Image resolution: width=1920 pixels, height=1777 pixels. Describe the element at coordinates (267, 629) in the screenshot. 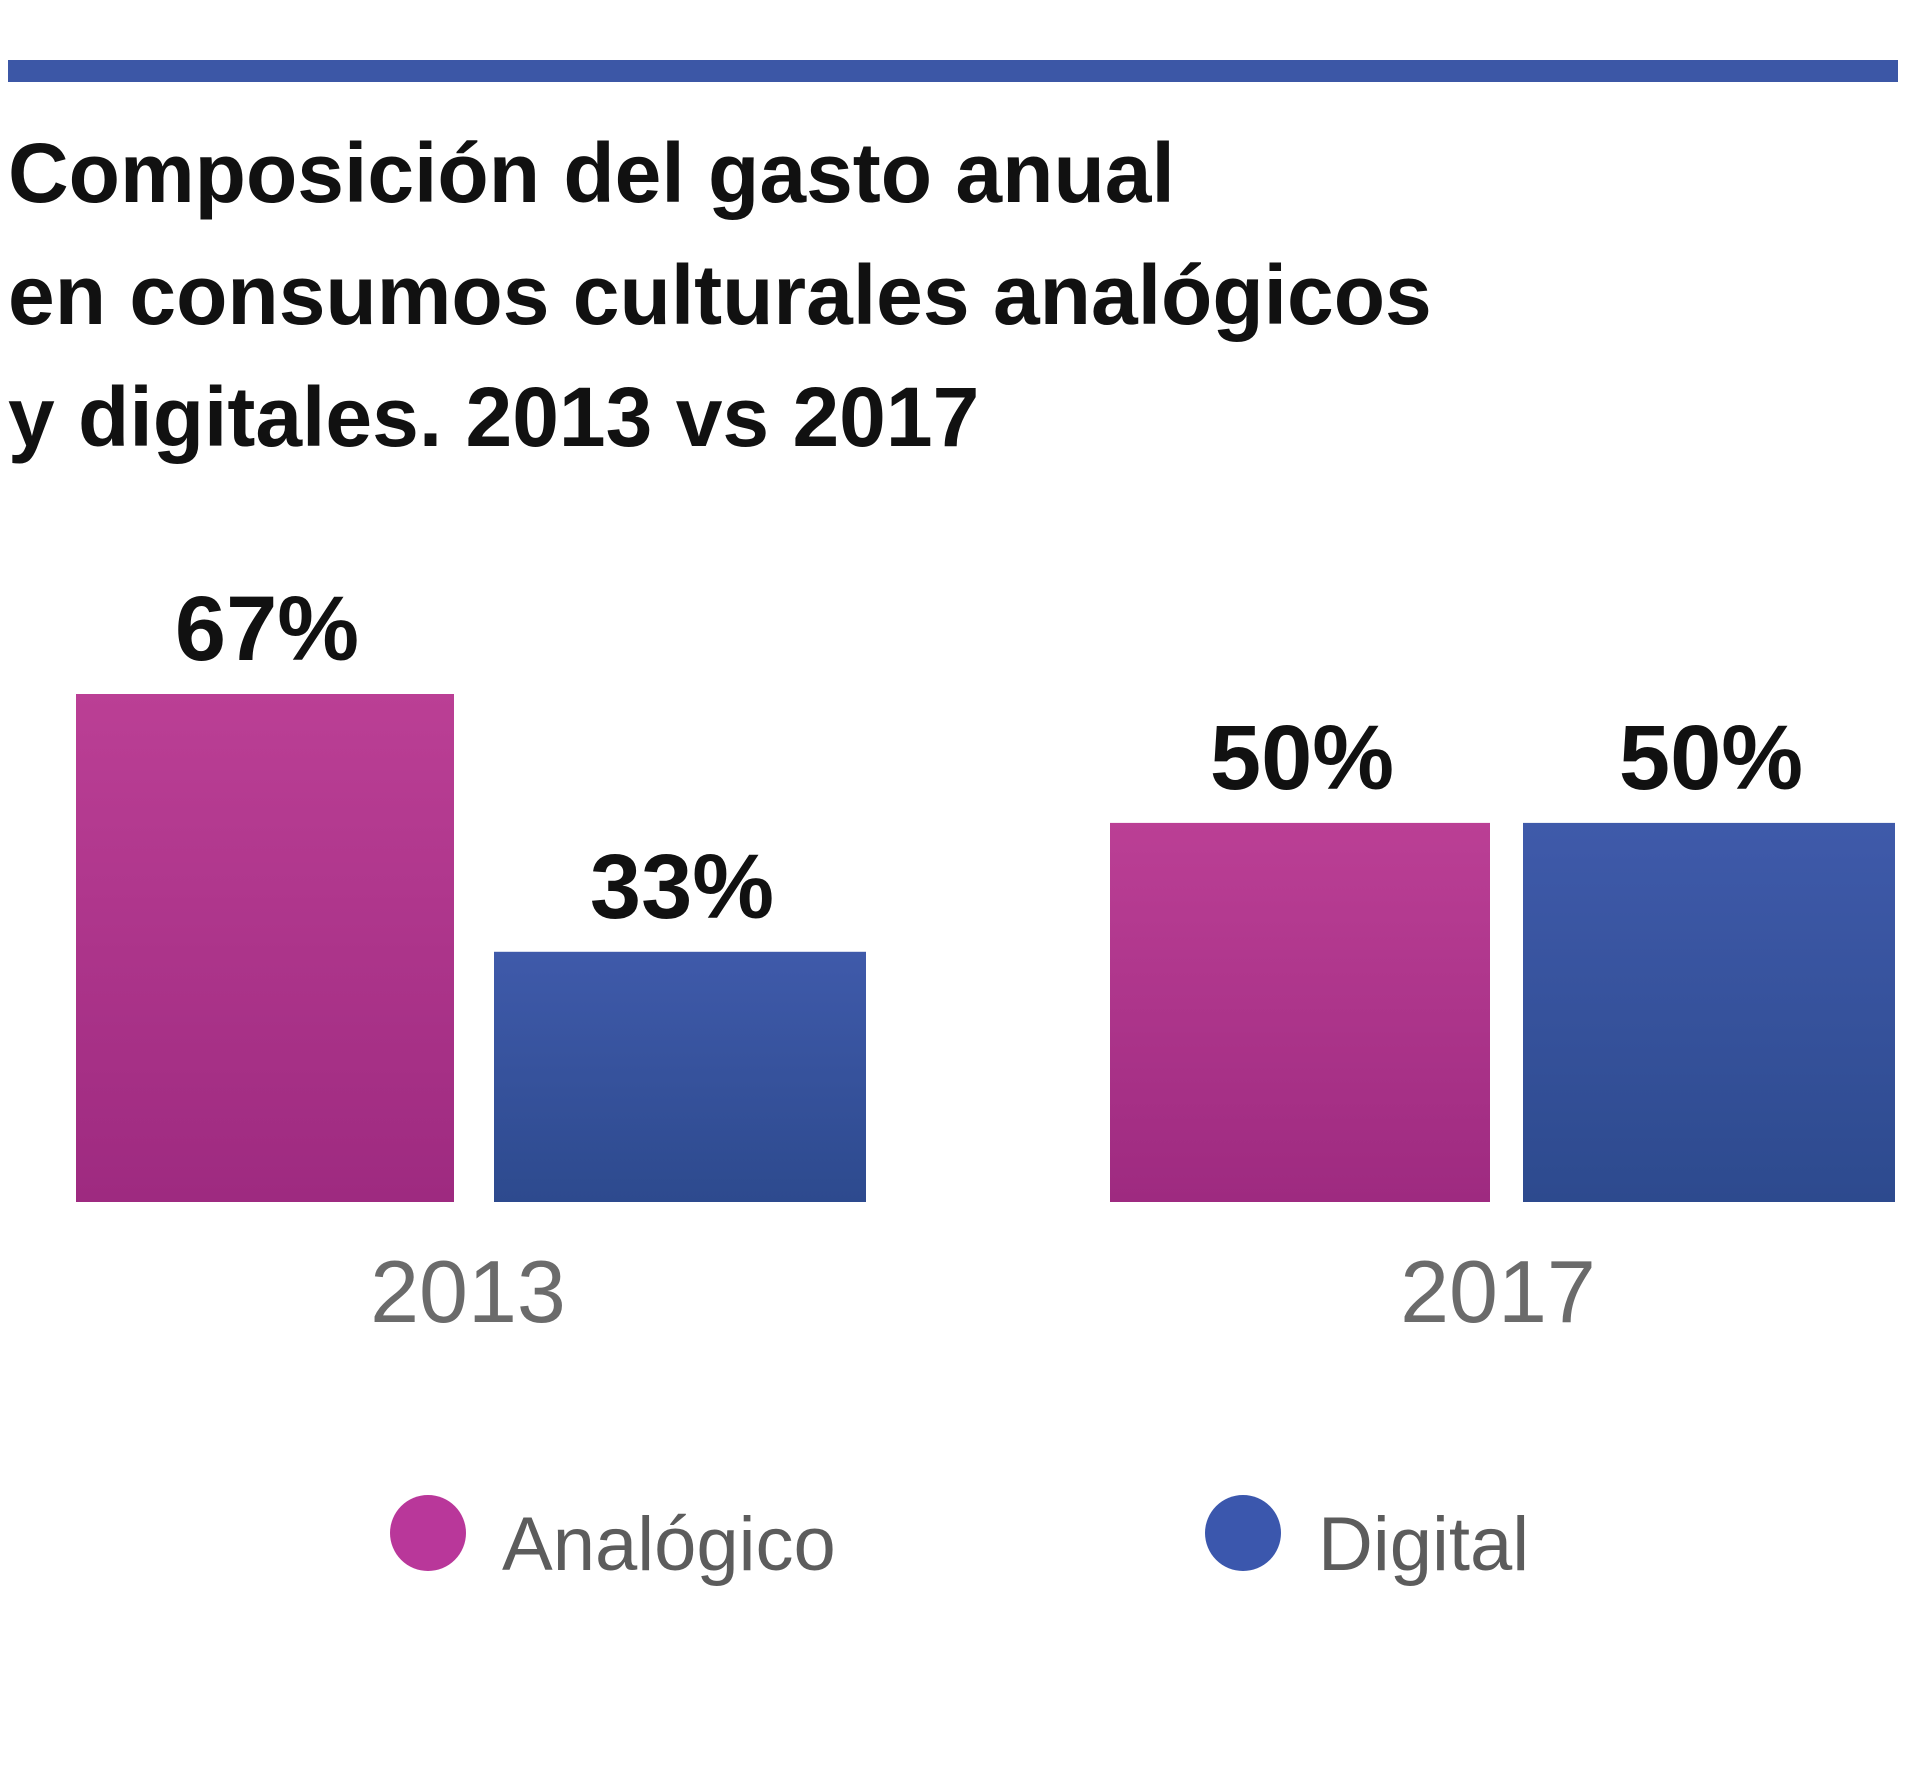

I see `value-label-analogico-2013: 67%` at that location.